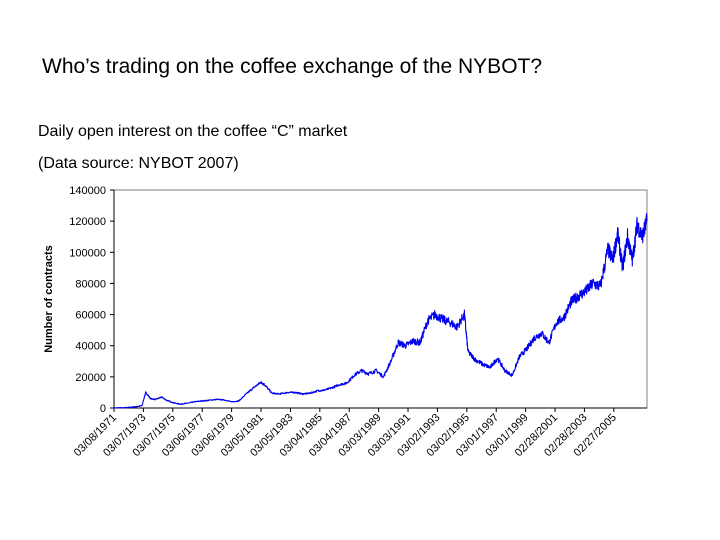  Describe the element at coordinates (92, 300) in the screenshot. I see `y-axis: 0 20000 40000 60000 80000 100000 120000 140000` at that location.